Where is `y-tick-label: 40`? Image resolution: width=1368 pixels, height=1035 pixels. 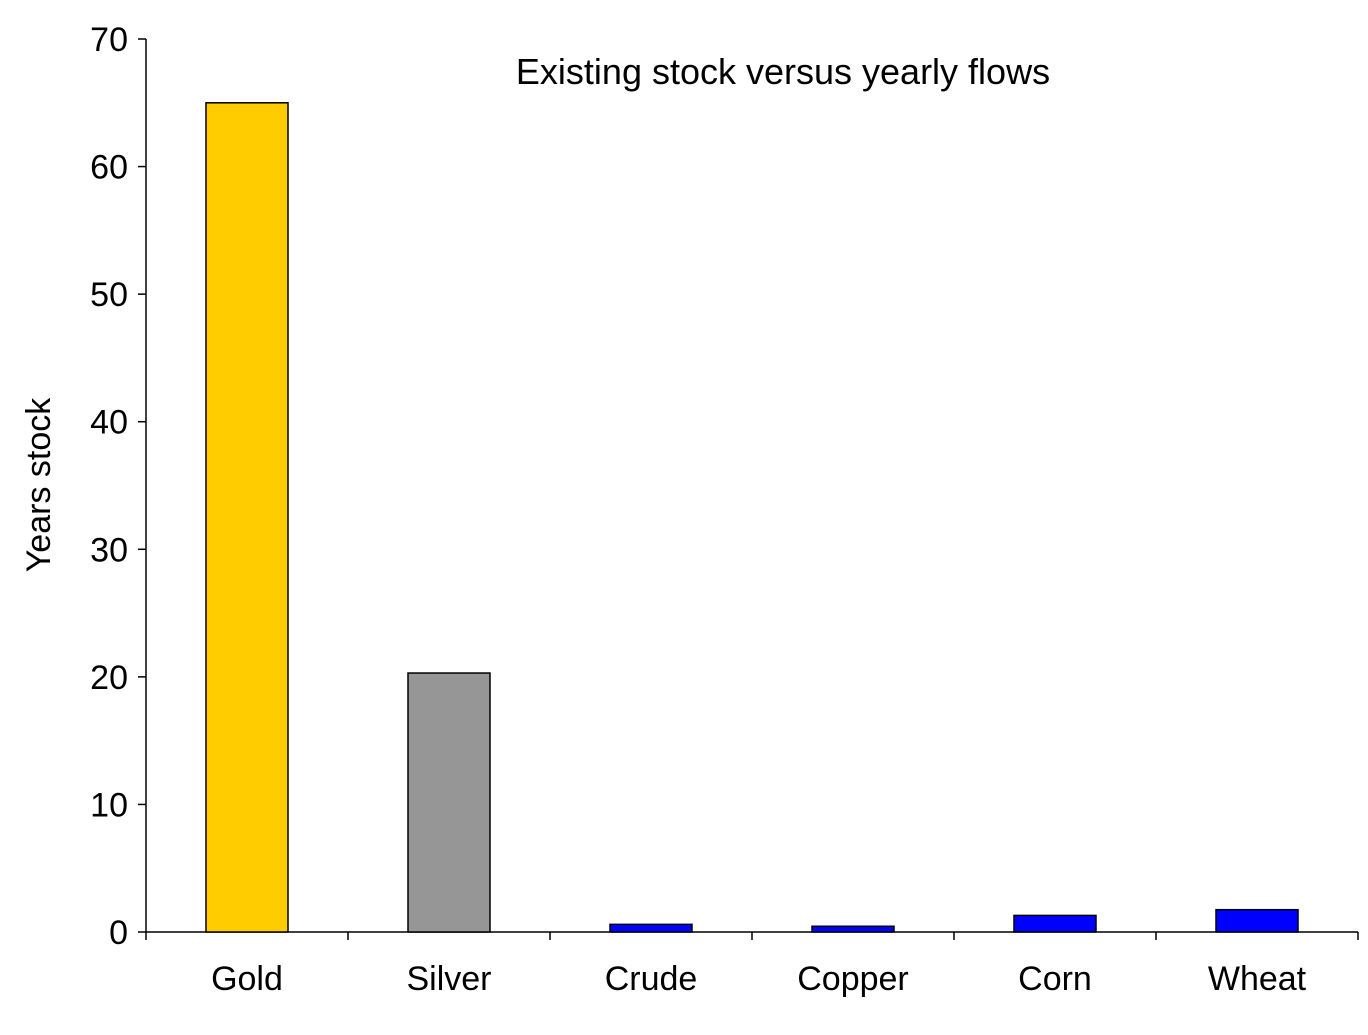 y-tick-label: 40 is located at coordinates (109, 423).